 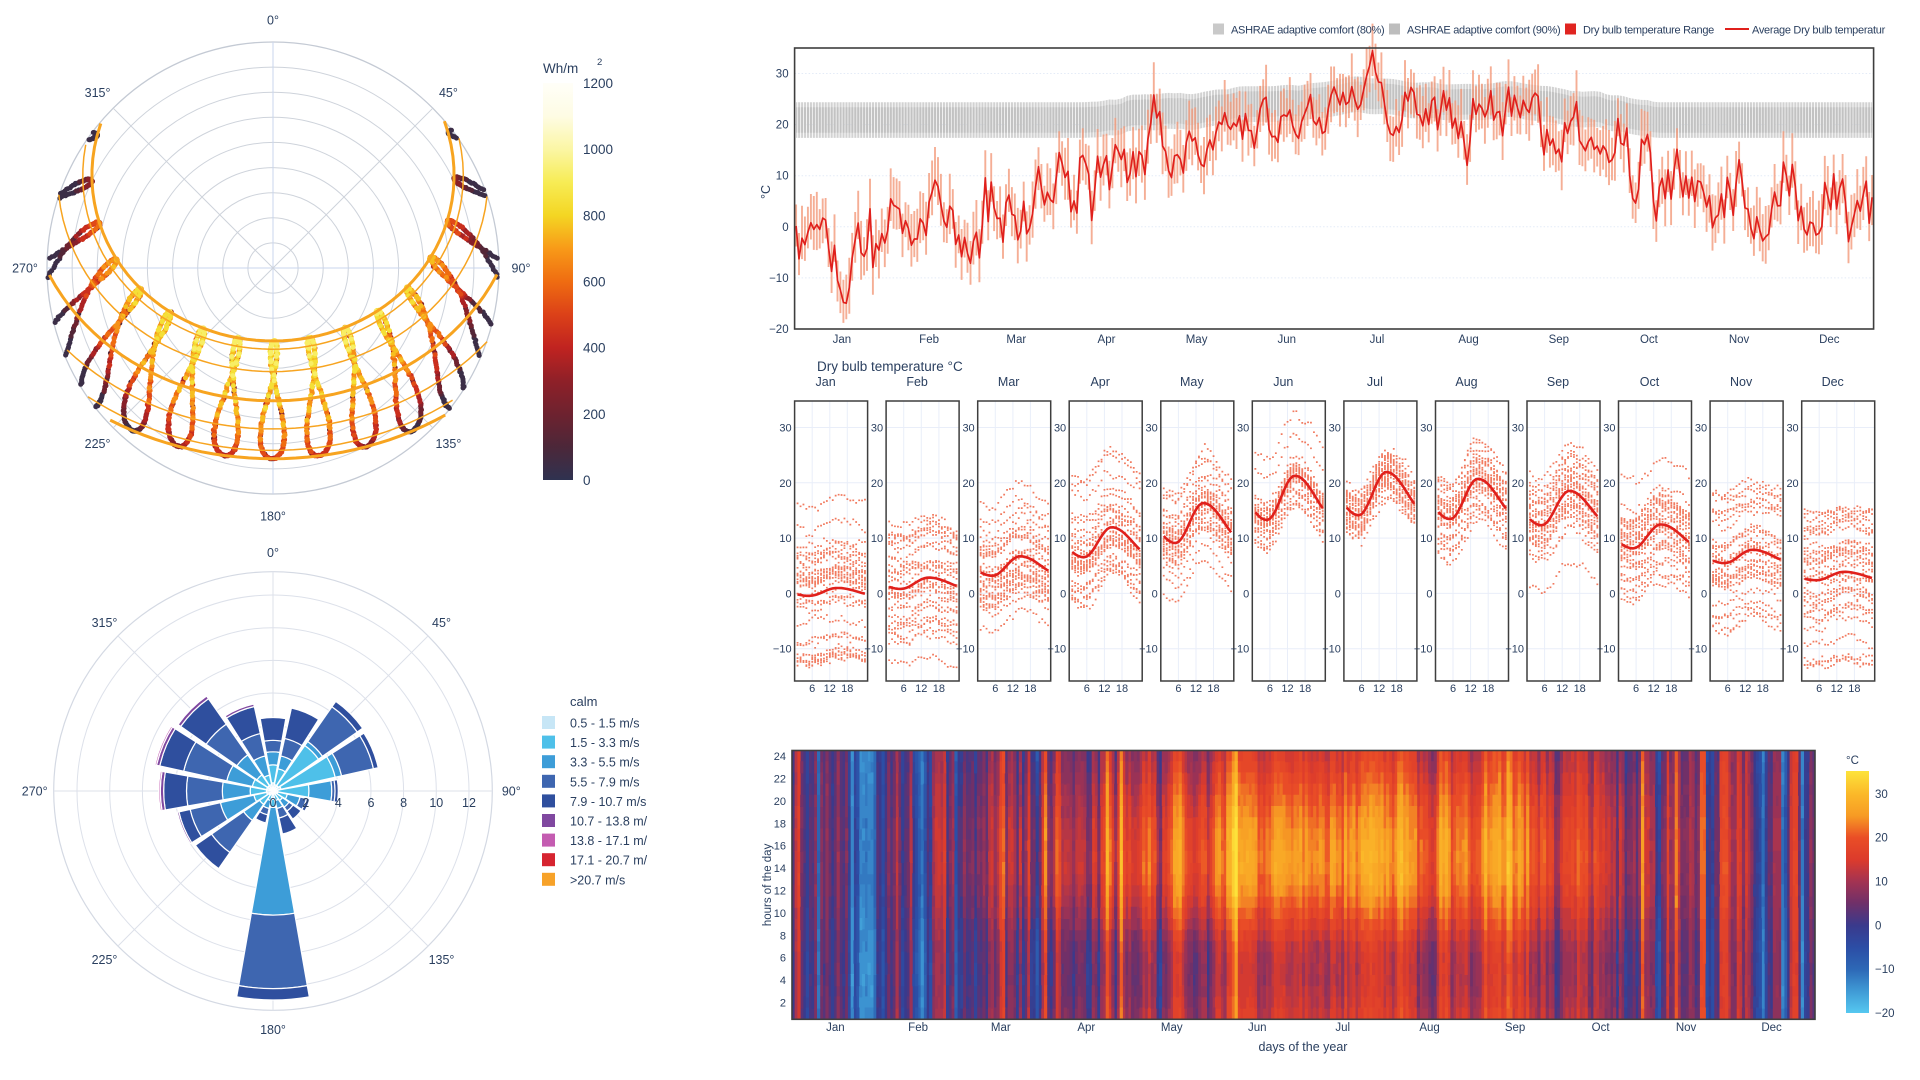 What do you see at coordinates (1483, 31) in the screenshot?
I see `svg-text: ASHRAE adaptive comfort (90%)` at bounding box center [1483, 31].